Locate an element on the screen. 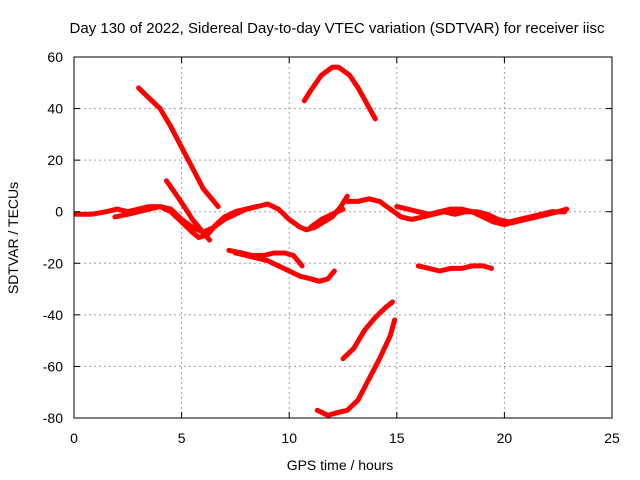 The image size is (640, 480). x-tick-label: 20 is located at coordinates (505, 438).